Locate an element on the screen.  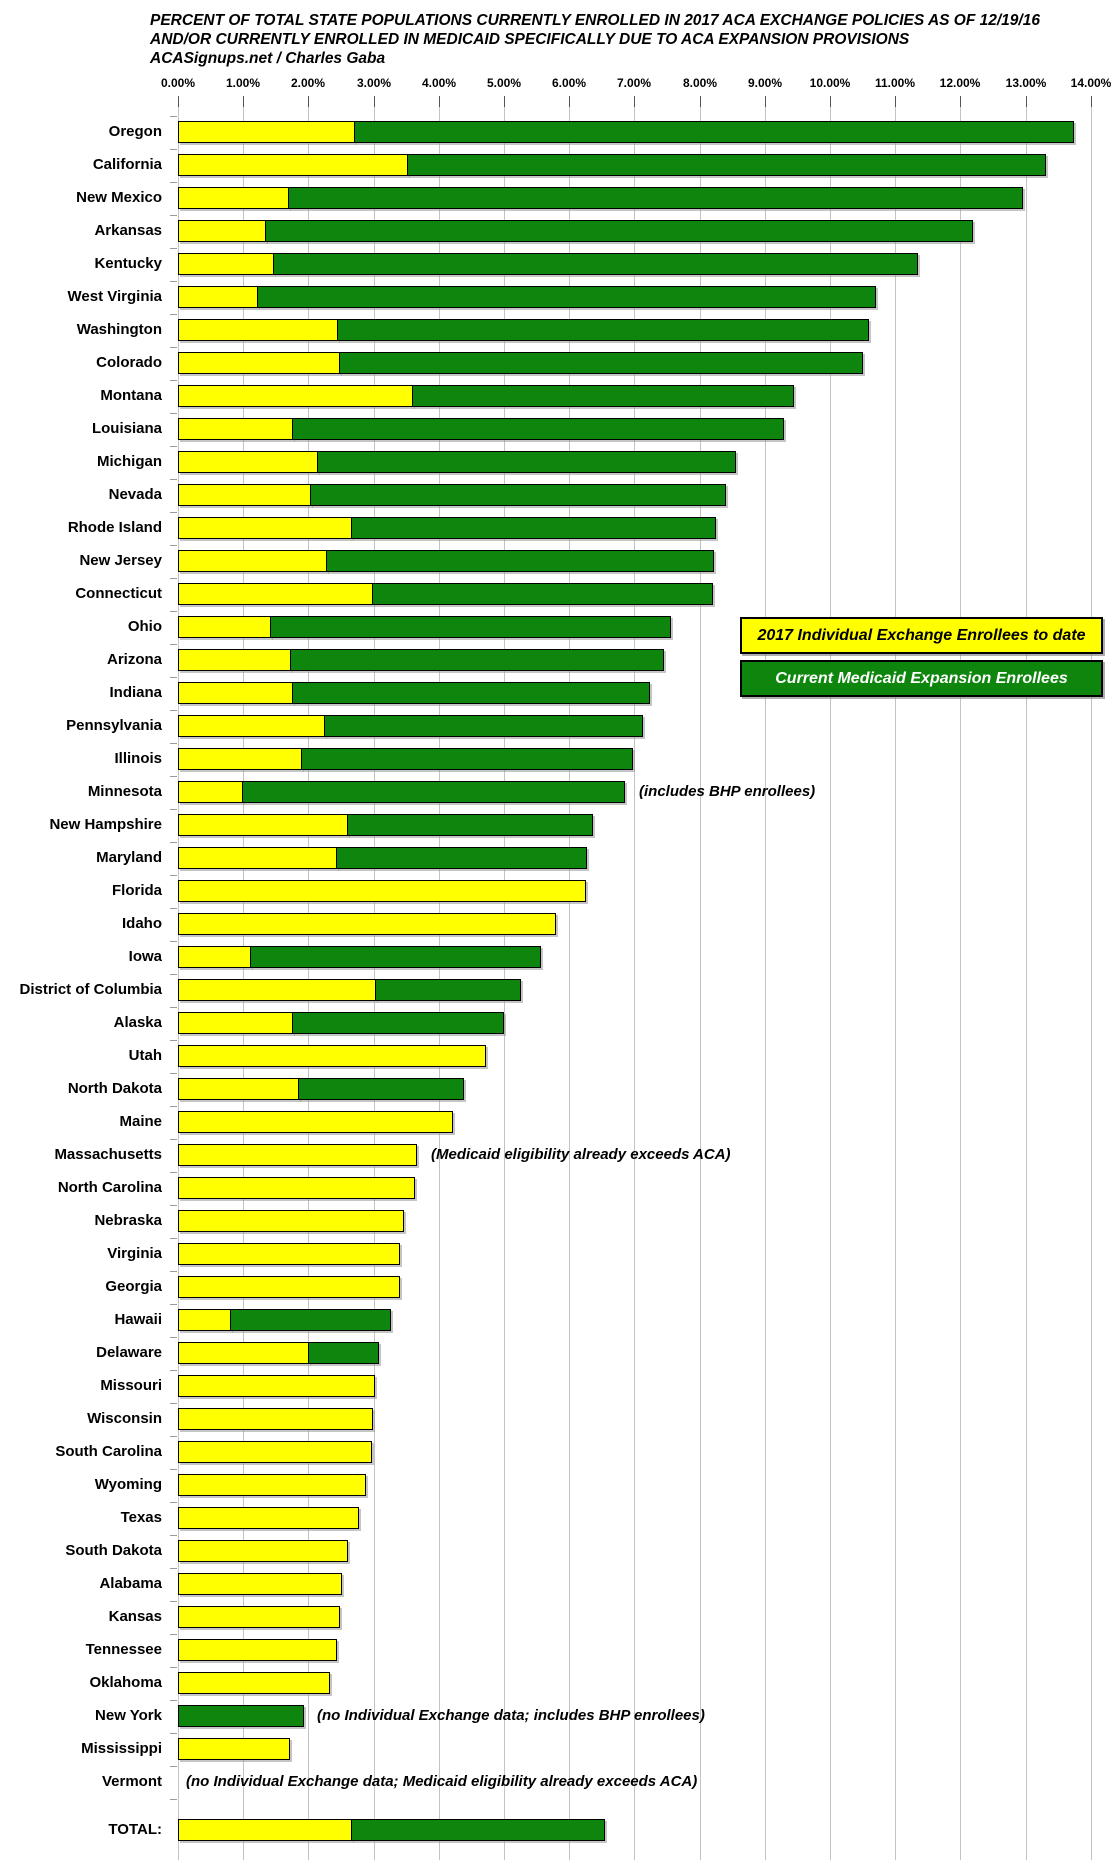
state-label: Oklahoma is located at coordinates (125, 1682).